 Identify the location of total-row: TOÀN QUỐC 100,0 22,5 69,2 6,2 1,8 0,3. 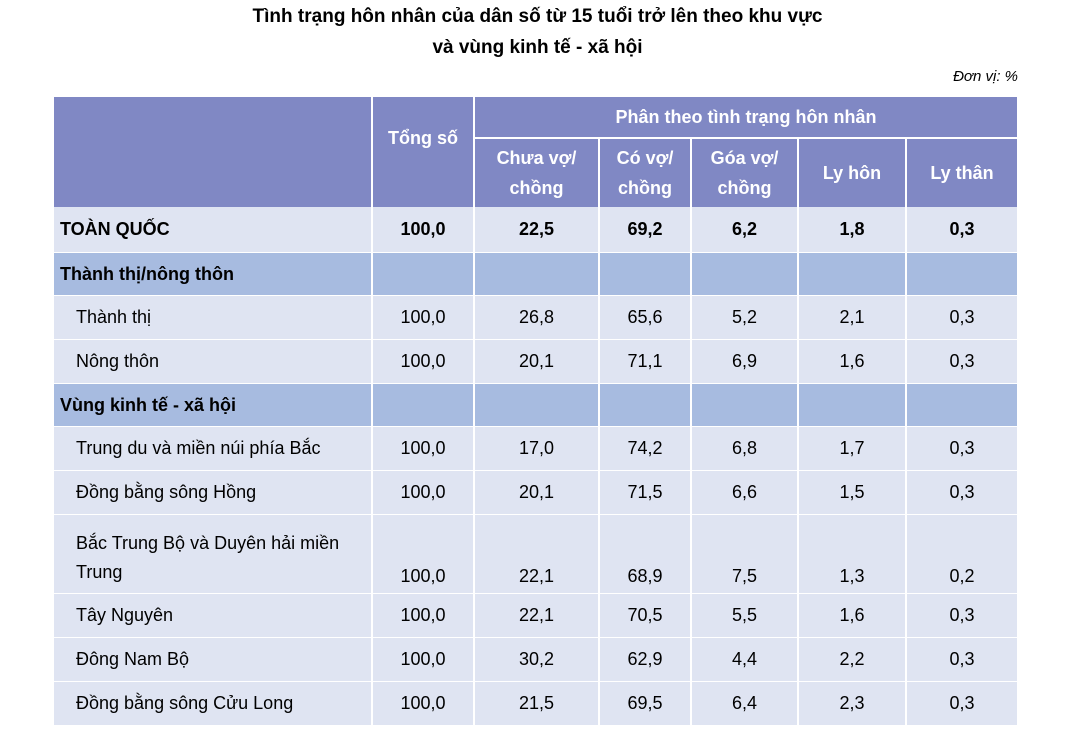
(536, 230).